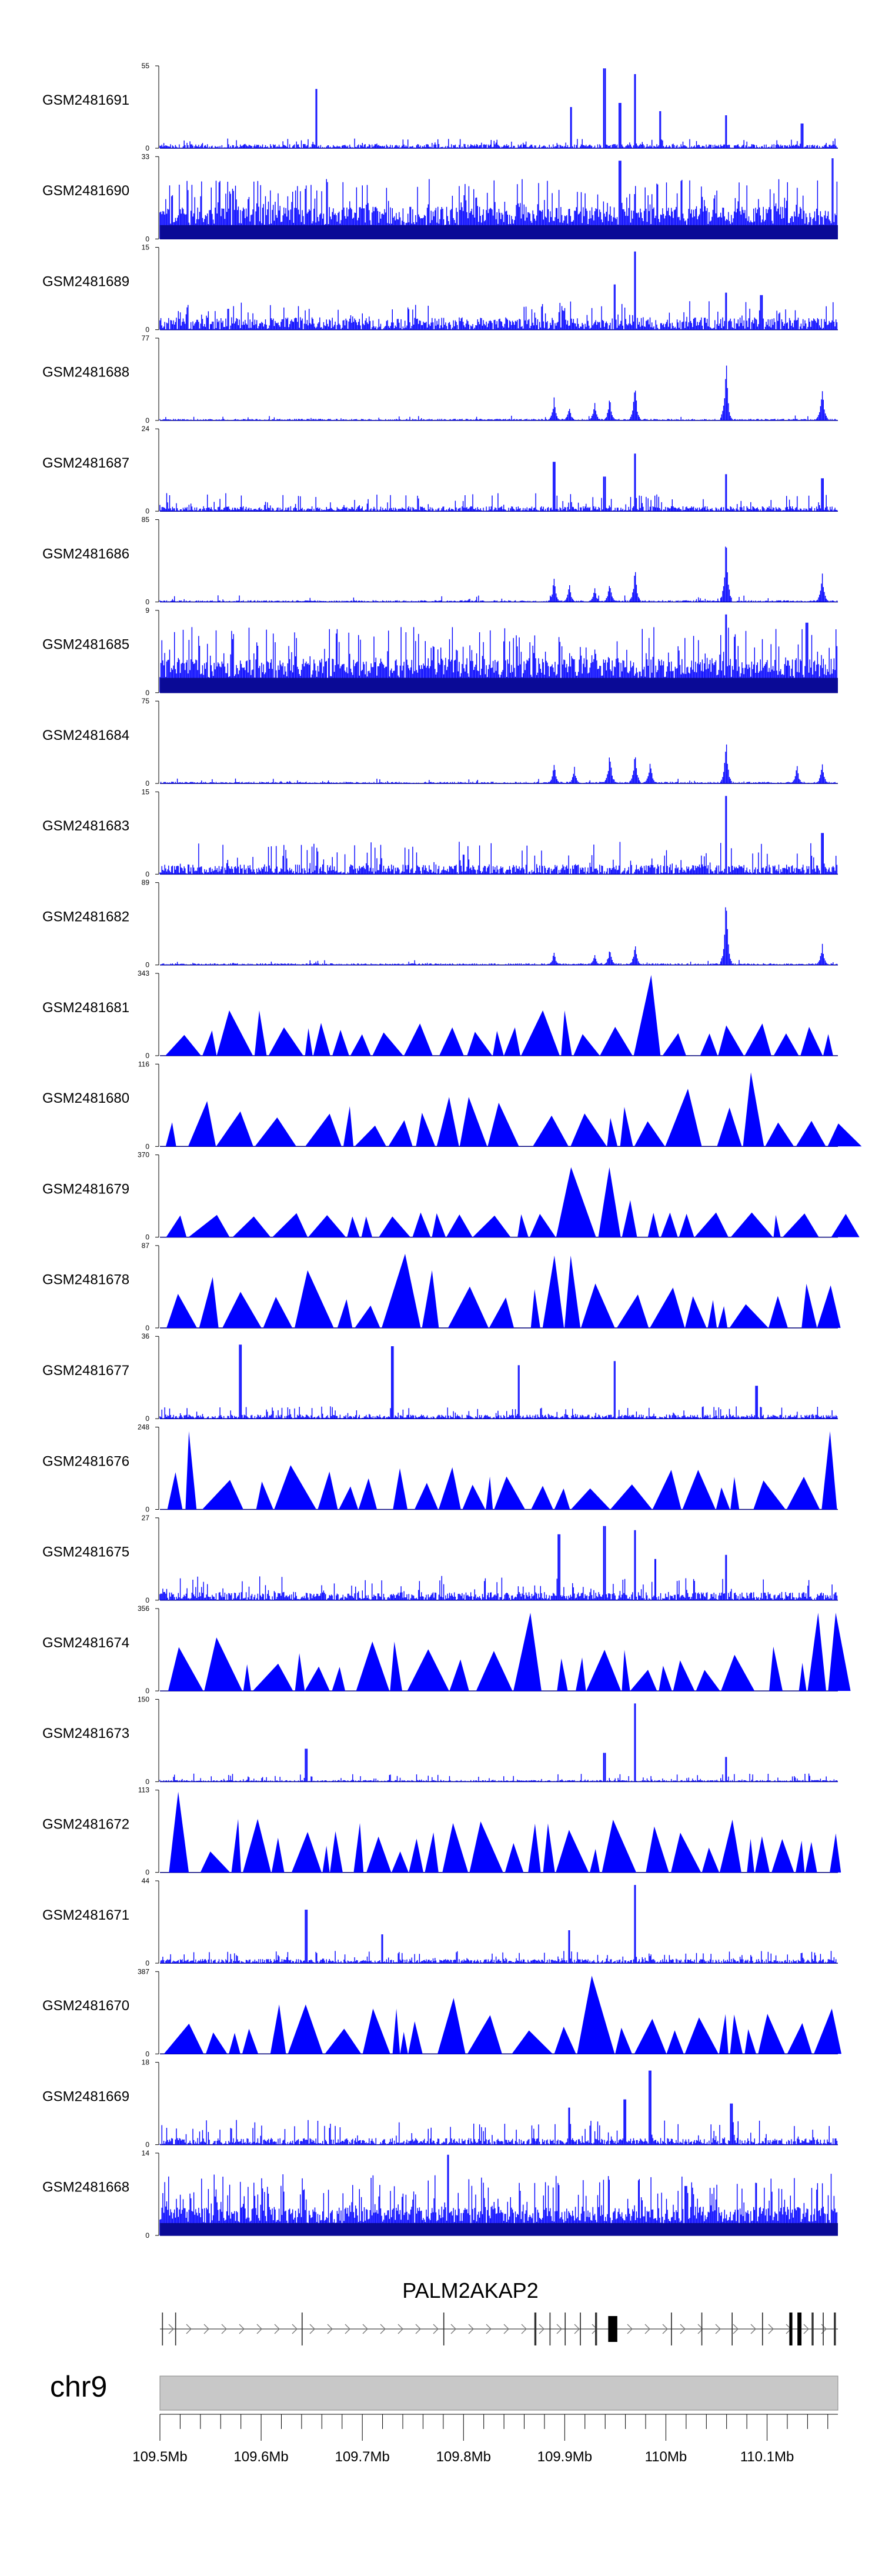 The width and height of the screenshot is (882, 2576). Describe the element at coordinates (146, 66) in the screenshot. I see `y-max-label: 55` at that location.